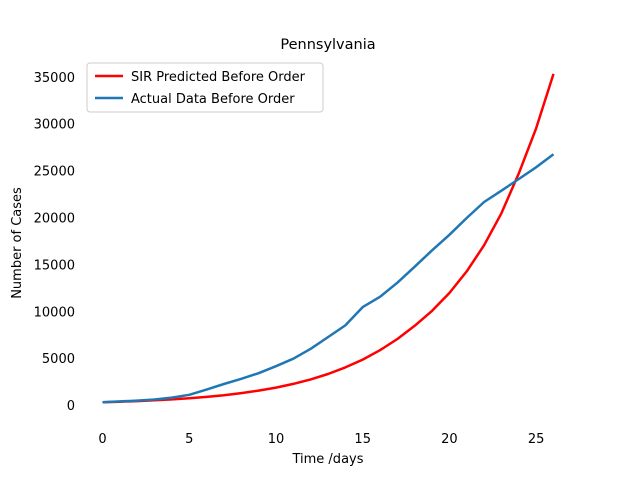  Describe the element at coordinates (327, 459) in the screenshot. I see `x-axis-label: Time /days` at that location.